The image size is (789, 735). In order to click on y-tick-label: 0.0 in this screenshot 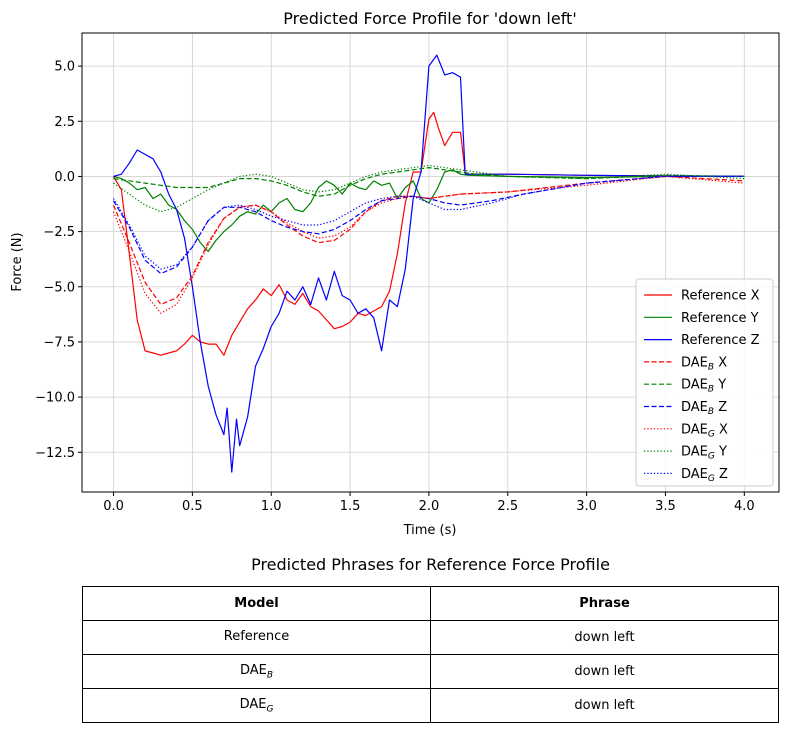, I will do `click(64, 177)`.